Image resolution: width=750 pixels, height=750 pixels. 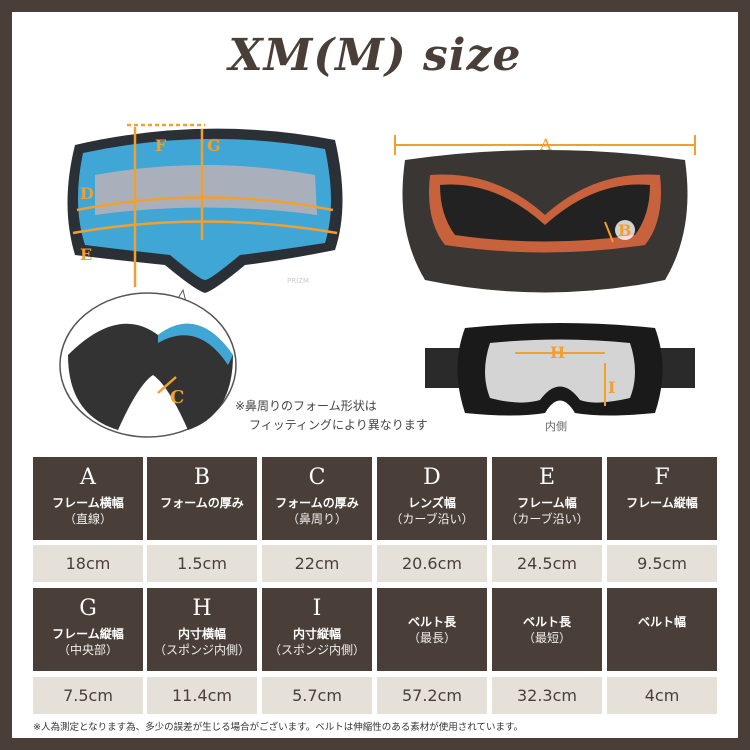 I want to click on spec-value: 11.4cm, so click(x=202, y=695).